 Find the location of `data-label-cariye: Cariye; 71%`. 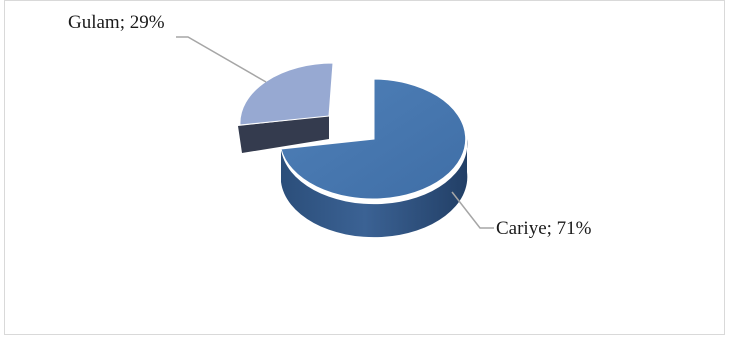

data-label-cariye: Cariye; 71% is located at coordinates (544, 228).